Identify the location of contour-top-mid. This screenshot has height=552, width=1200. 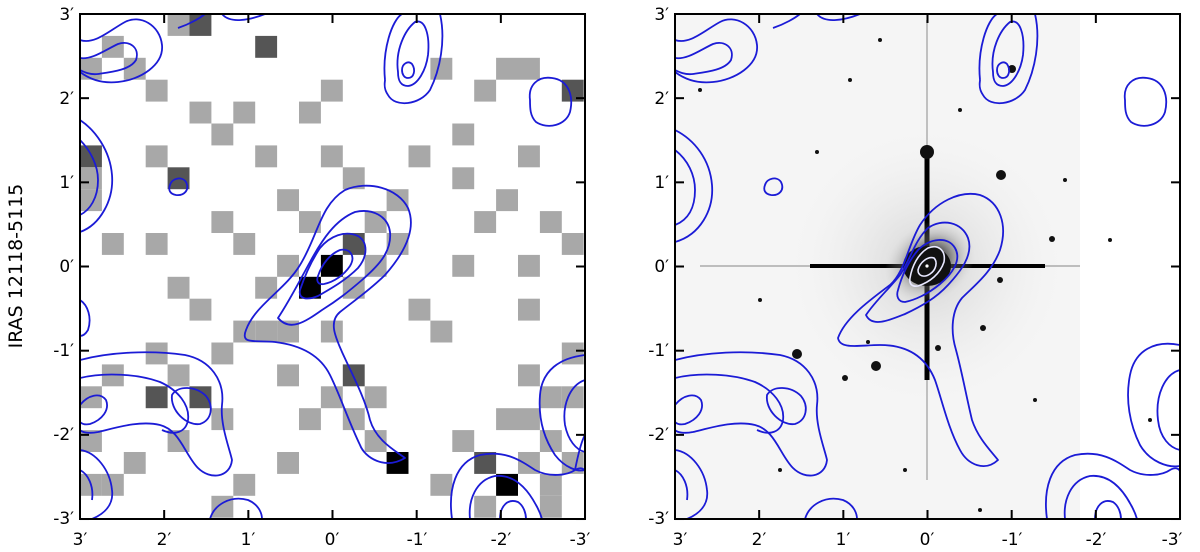
(221, 21).